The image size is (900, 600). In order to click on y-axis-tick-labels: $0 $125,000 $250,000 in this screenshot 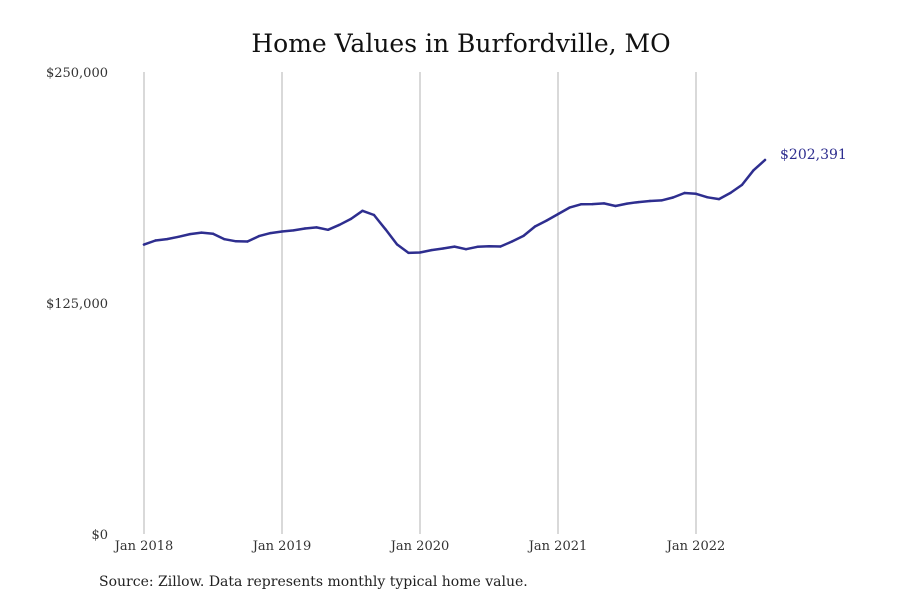, I will do `click(77, 304)`.